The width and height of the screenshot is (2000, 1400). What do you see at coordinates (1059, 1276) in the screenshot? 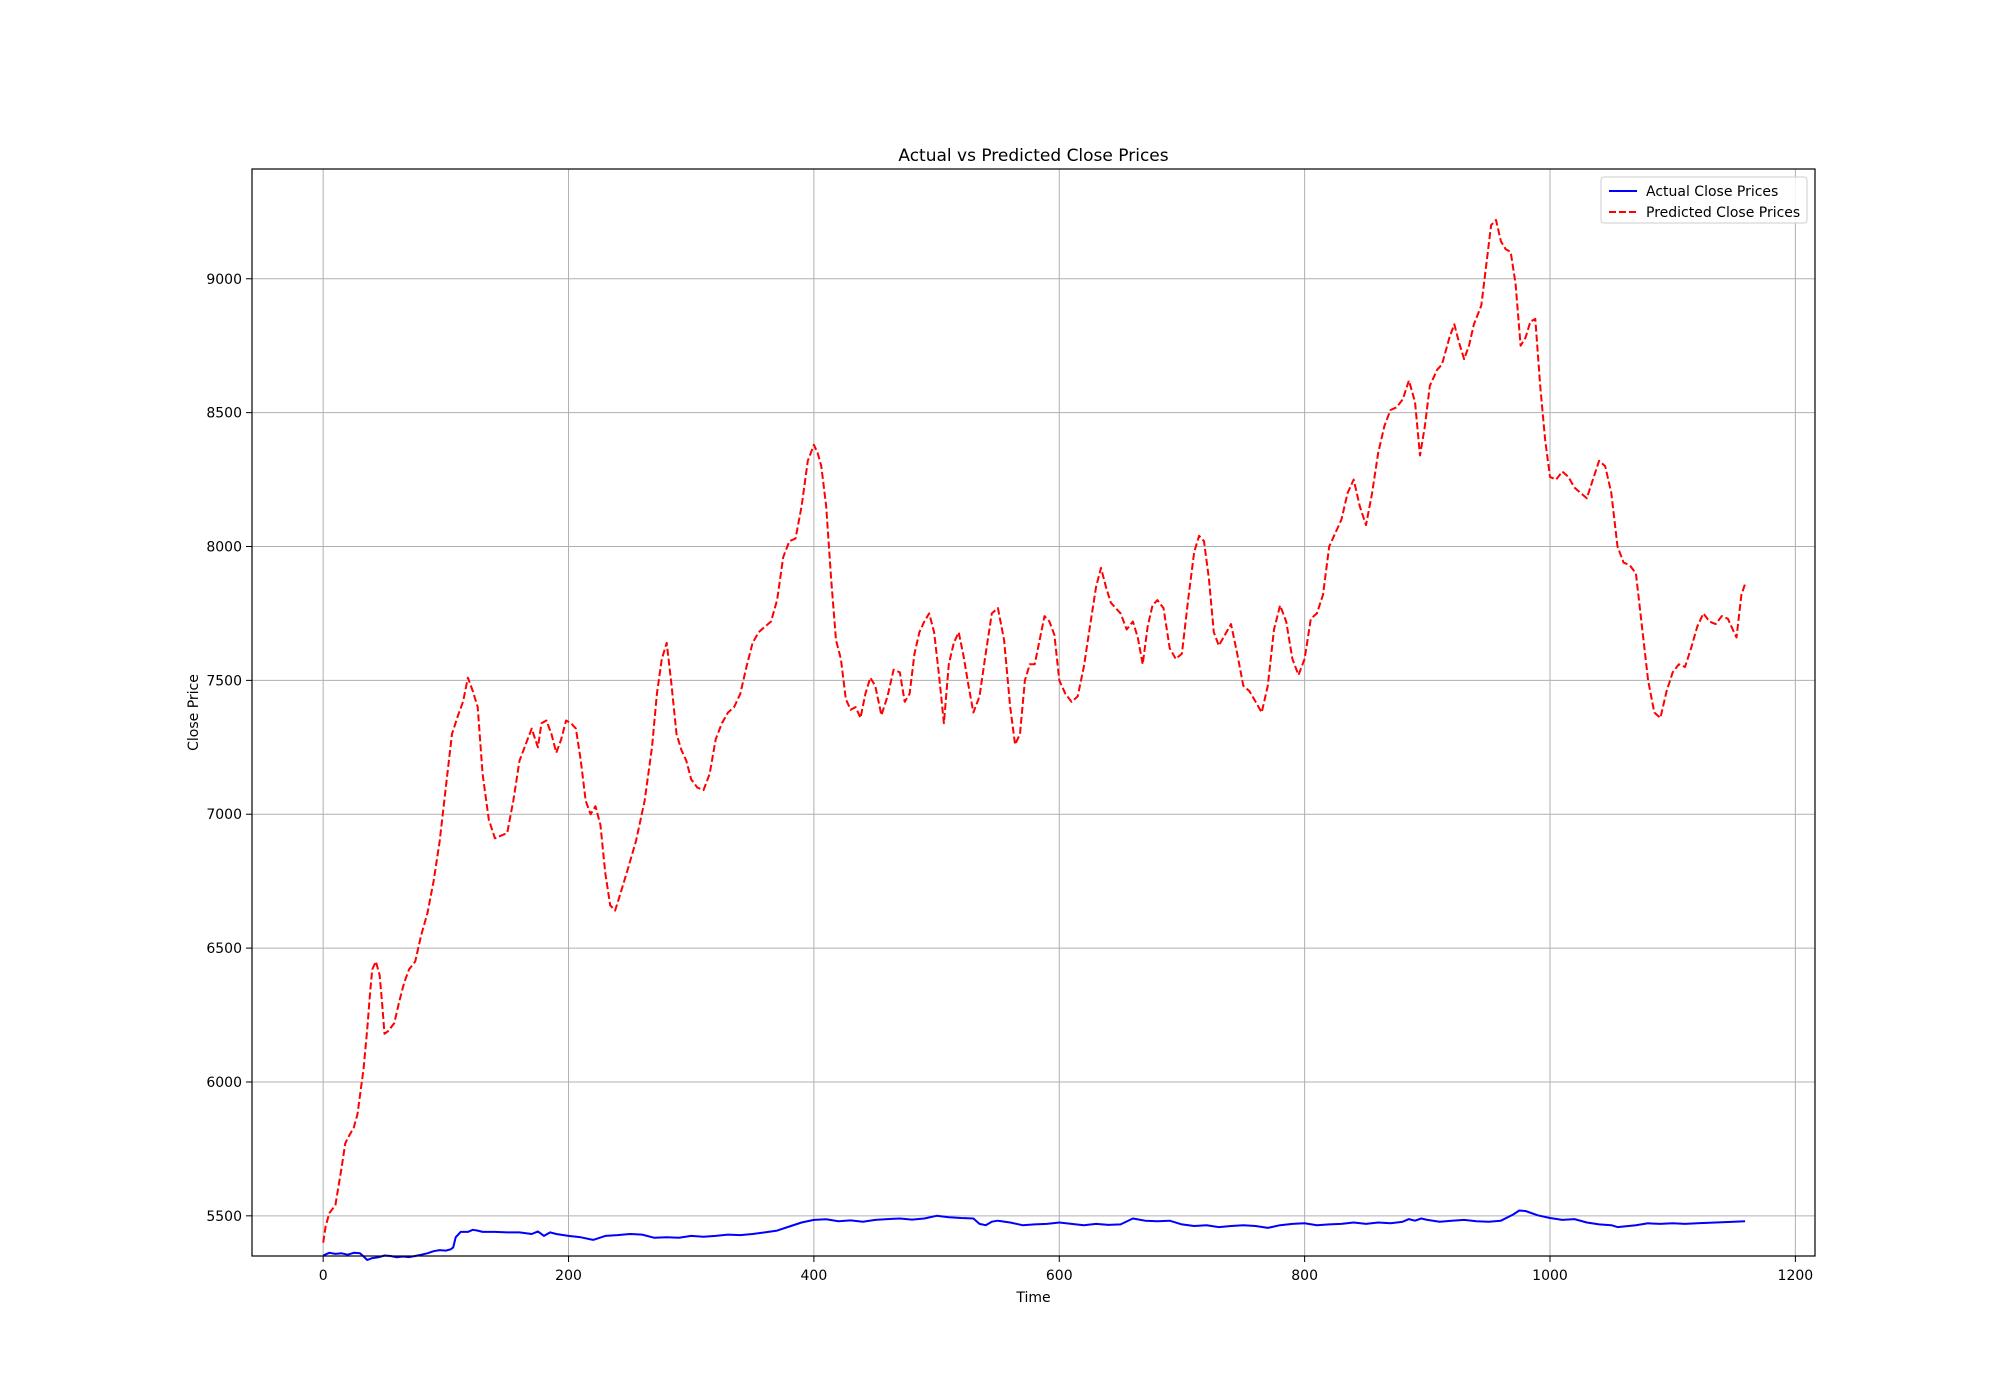
I see `x-tick-label: 600` at bounding box center [1059, 1276].